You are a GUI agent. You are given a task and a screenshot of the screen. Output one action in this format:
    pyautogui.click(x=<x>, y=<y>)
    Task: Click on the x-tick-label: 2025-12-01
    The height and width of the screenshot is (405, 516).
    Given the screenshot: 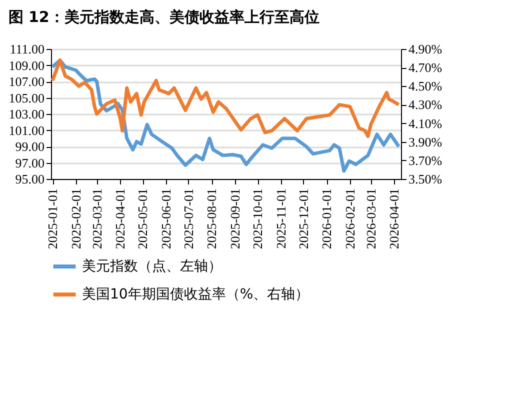 What is the action you would take?
    pyautogui.click(x=303, y=219)
    